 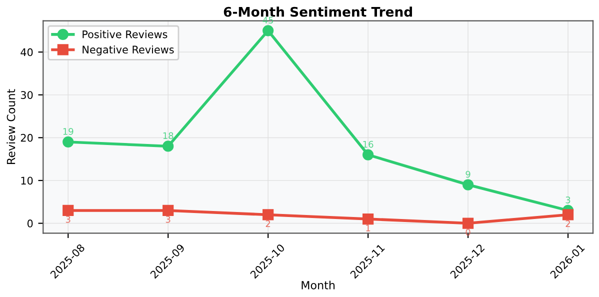 I want to click on legend-label: Positive Reviews, so click(x=125, y=34).